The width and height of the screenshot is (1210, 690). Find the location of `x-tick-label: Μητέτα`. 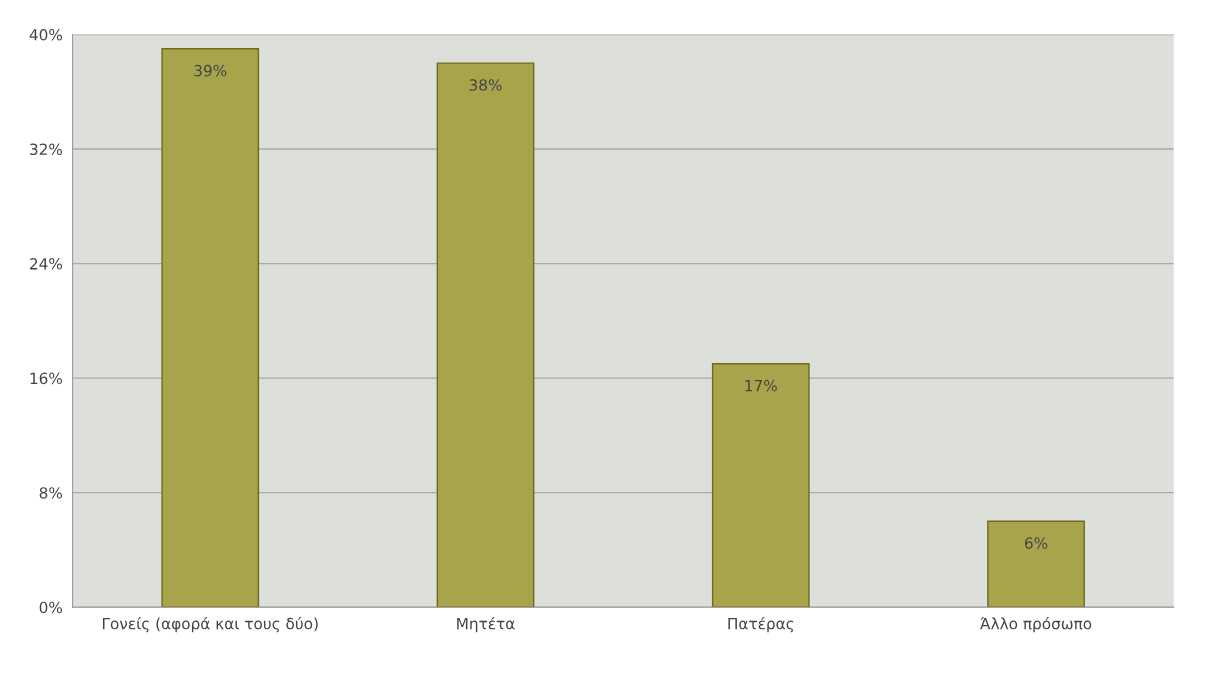

x-tick-label: Μητέτα is located at coordinates (486, 624).